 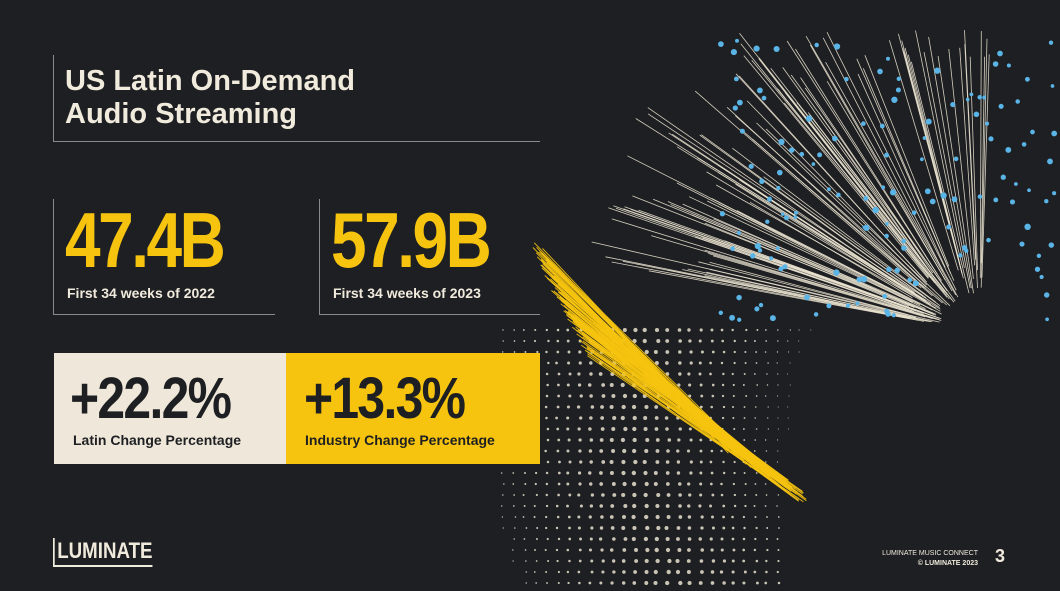 I want to click on stat-2022: 47.4B First 34 weeks of 2022, so click(x=164, y=256).